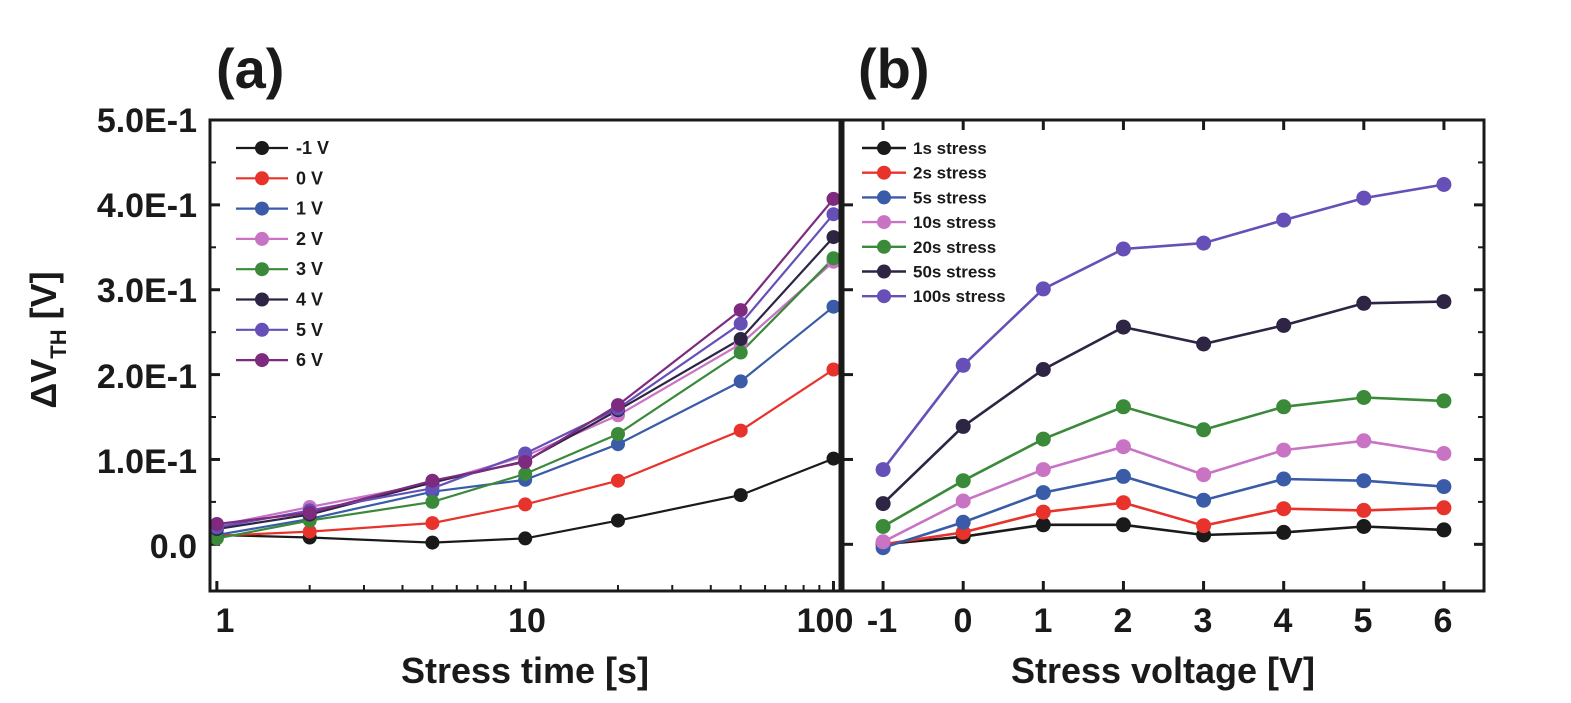 The height and width of the screenshot is (703, 1571). Describe the element at coordinates (525, 670) in the screenshot. I see `panel-a-x-axis-title: Stress time [s]` at that location.